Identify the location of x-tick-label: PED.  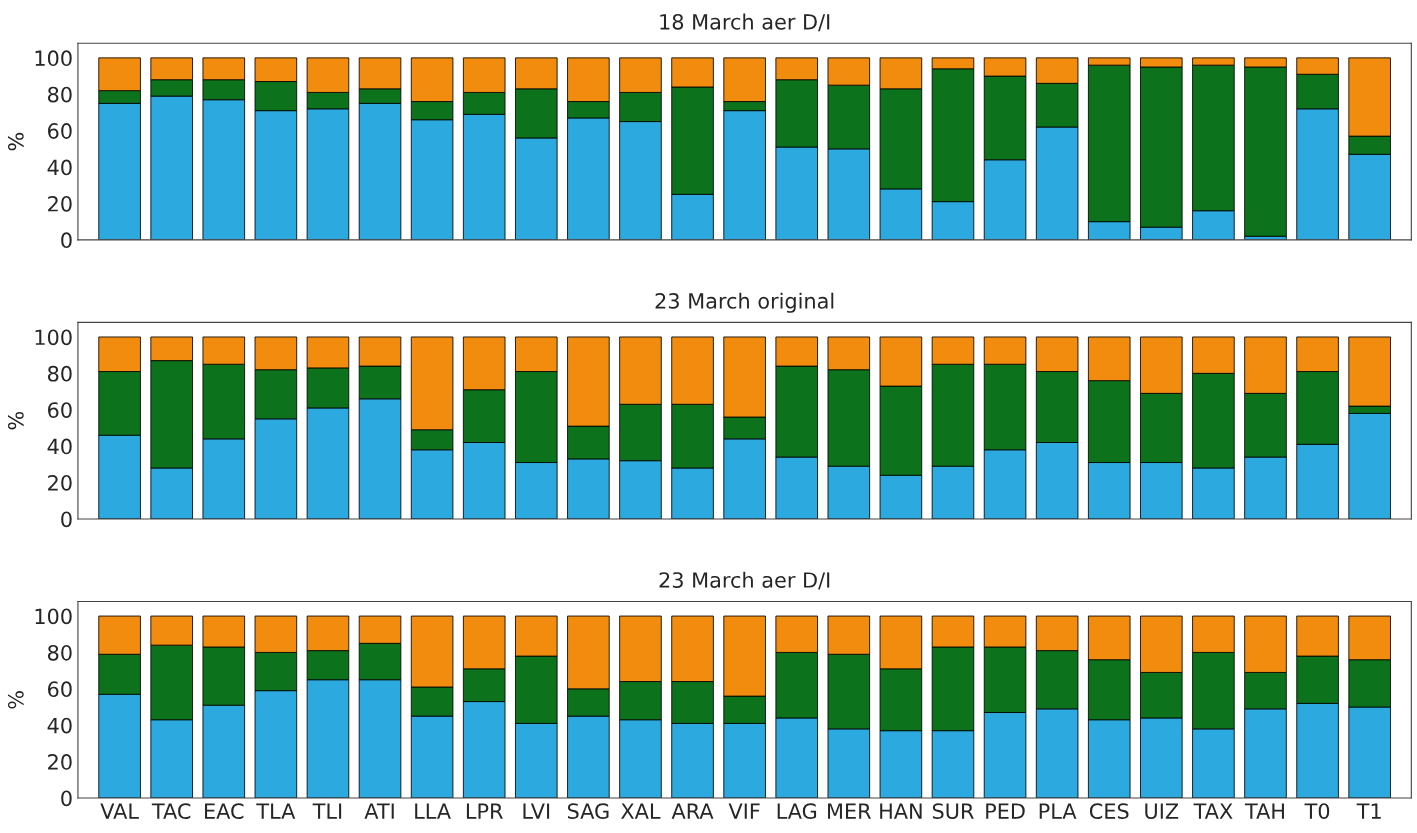
(1005, 811).